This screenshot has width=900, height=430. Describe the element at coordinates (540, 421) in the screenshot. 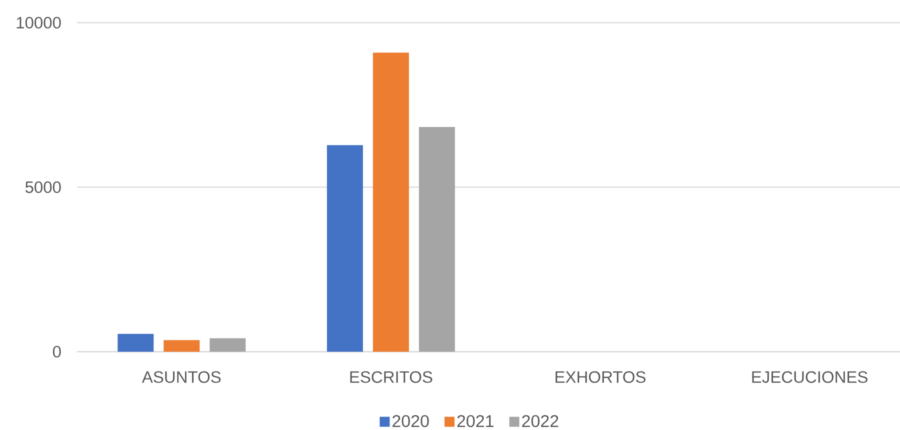

I see `legend-label: 2022` at that location.